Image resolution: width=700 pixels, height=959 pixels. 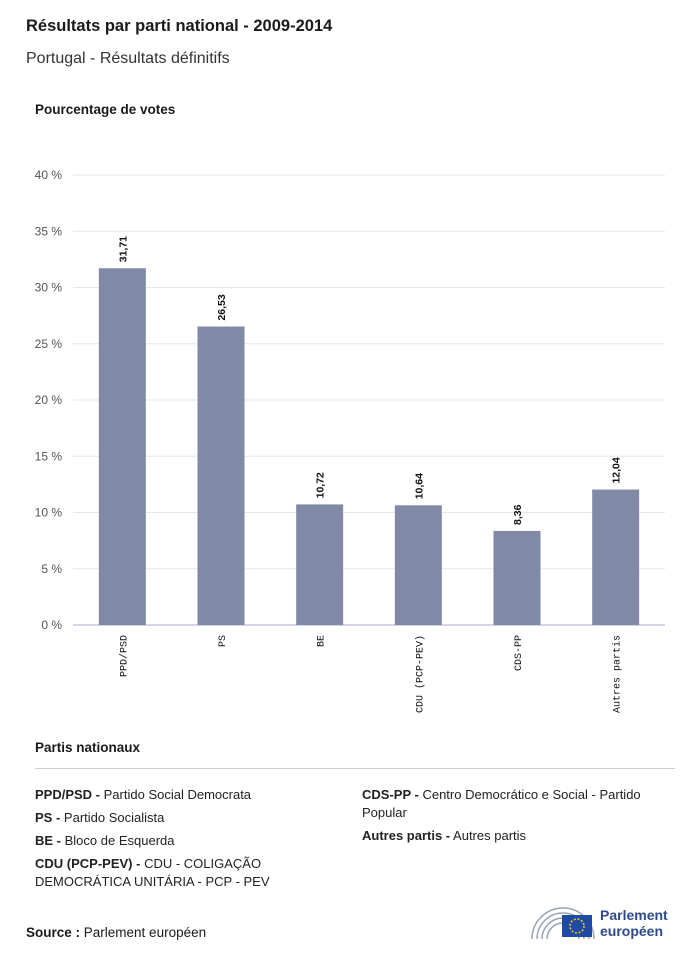 I want to click on legend-name: Autres partis, so click(x=490, y=835).